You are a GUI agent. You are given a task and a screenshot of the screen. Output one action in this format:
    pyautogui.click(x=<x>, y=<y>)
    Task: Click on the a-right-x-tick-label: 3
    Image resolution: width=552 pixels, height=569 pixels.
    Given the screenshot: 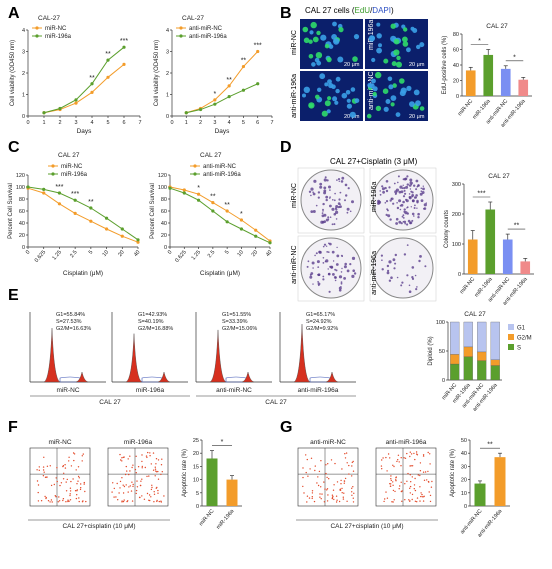 What is the action you would take?
    pyautogui.click(x=214, y=123)
    